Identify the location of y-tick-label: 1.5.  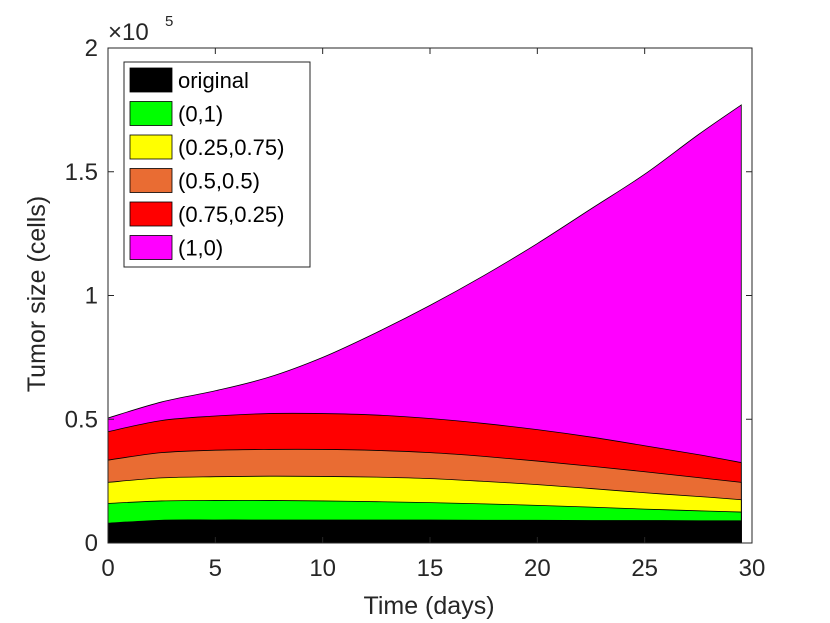
(81, 172).